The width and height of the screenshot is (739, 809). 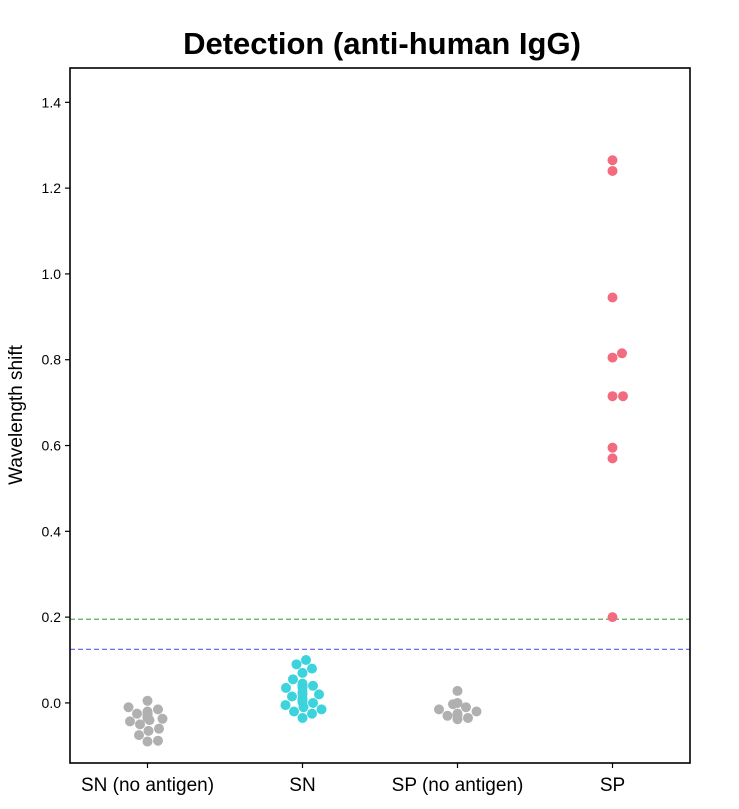 What do you see at coordinates (458, 785) in the screenshot?
I see `x-tick-label: SP (no antigen)` at bounding box center [458, 785].